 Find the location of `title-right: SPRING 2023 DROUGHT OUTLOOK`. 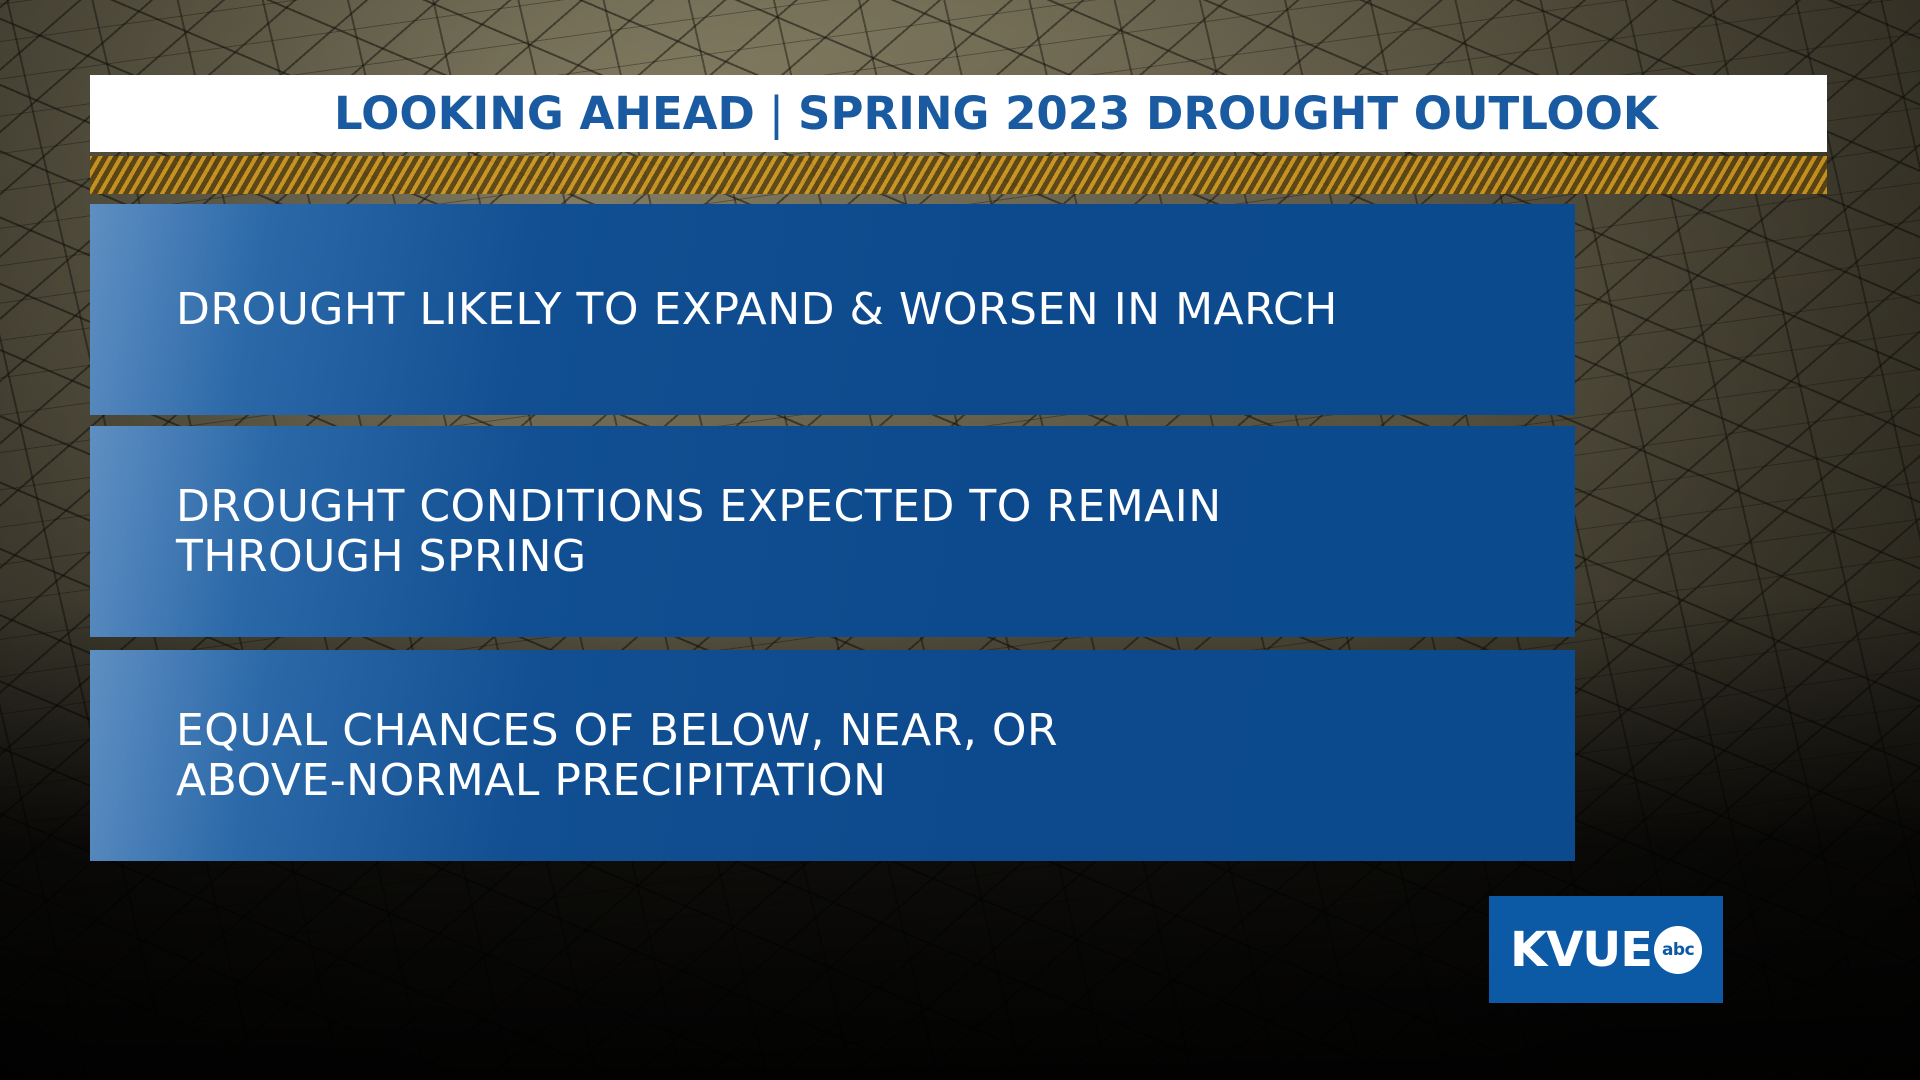

title-right: SPRING 2023 DROUGHT OUTLOOK is located at coordinates (1228, 113).